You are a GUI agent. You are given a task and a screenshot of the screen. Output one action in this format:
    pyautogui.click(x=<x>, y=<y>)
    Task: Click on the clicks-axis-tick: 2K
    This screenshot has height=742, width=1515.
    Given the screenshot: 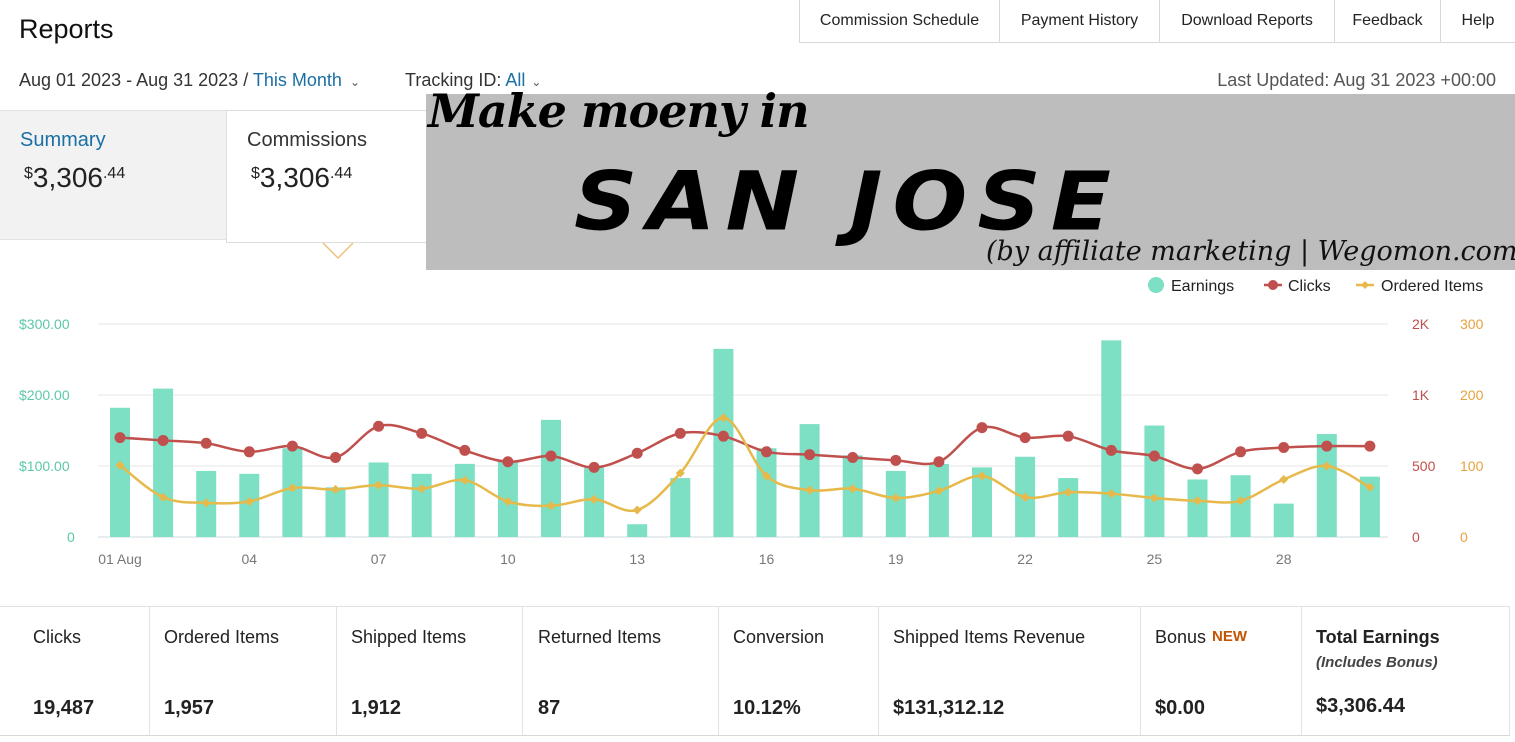 What is the action you would take?
    pyautogui.click(x=1421, y=324)
    